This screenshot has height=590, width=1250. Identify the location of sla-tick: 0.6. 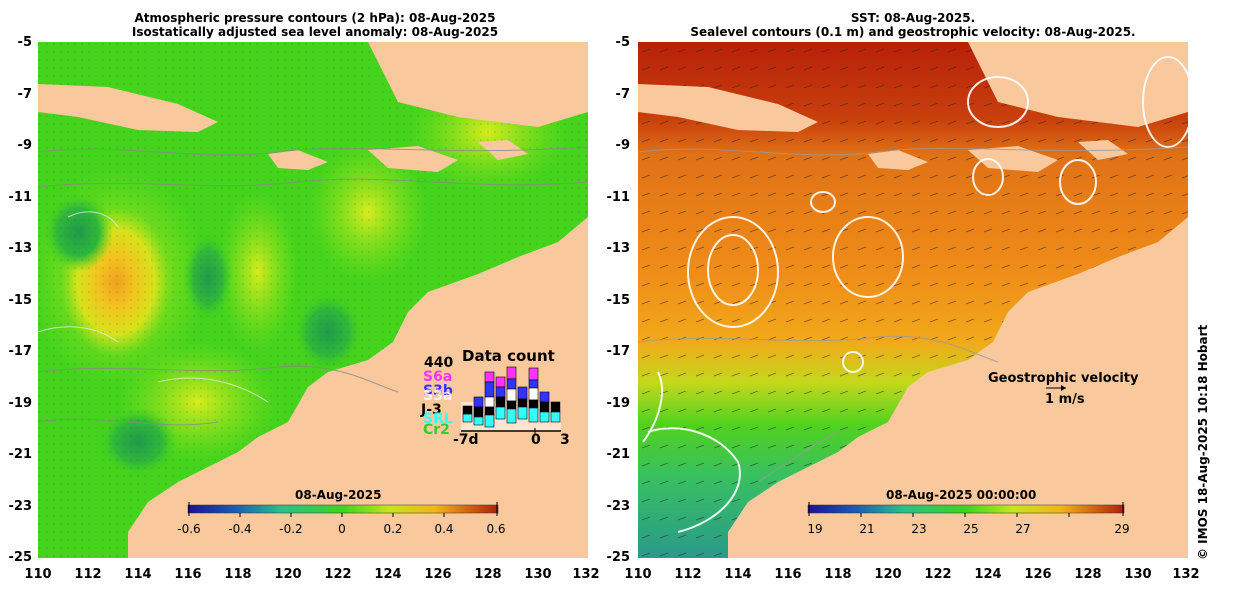
(496, 529).